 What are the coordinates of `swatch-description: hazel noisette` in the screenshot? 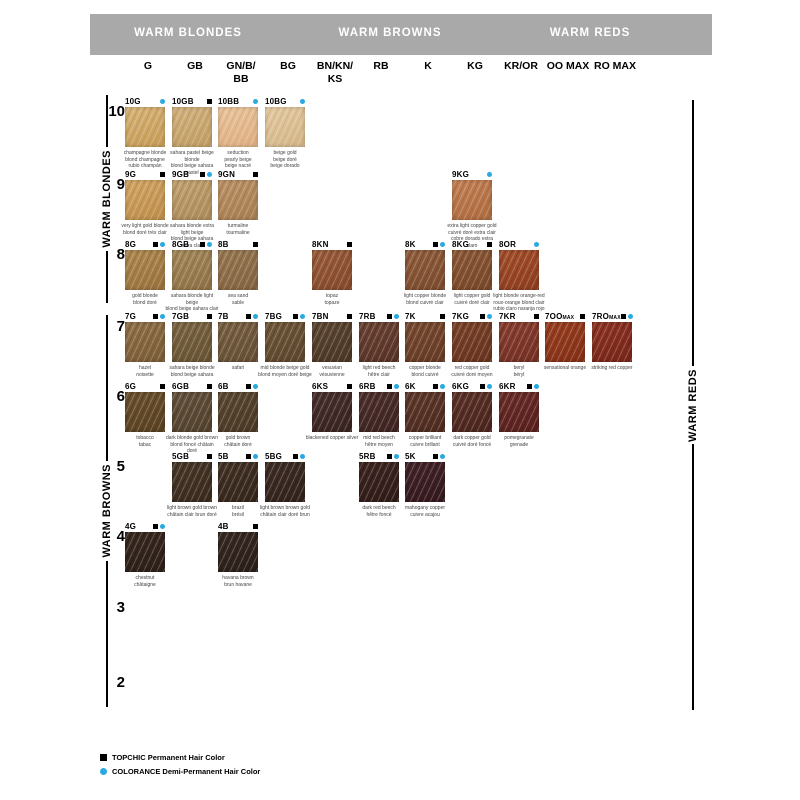 It's located at (145, 371).